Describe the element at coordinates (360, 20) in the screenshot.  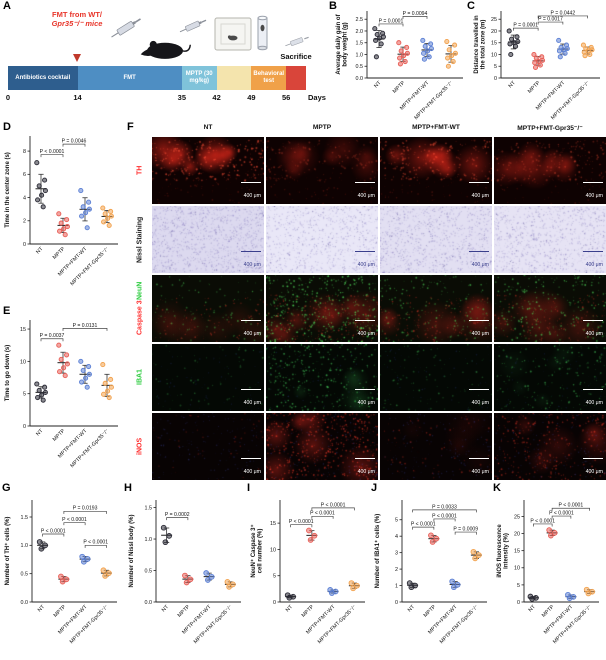
I see `y-tick-label: 2.5` at that location.